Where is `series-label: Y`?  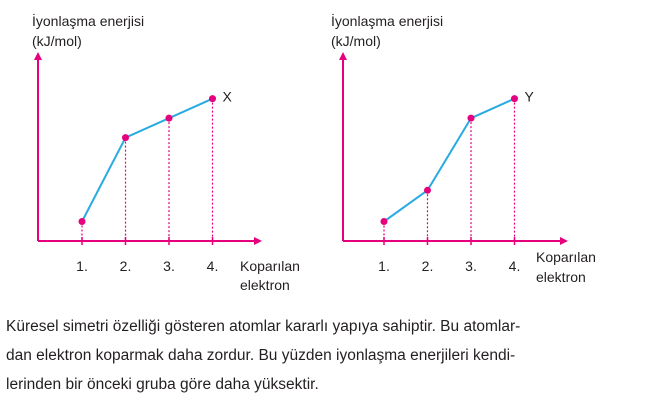
series-label: Y is located at coordinates (530, 97).